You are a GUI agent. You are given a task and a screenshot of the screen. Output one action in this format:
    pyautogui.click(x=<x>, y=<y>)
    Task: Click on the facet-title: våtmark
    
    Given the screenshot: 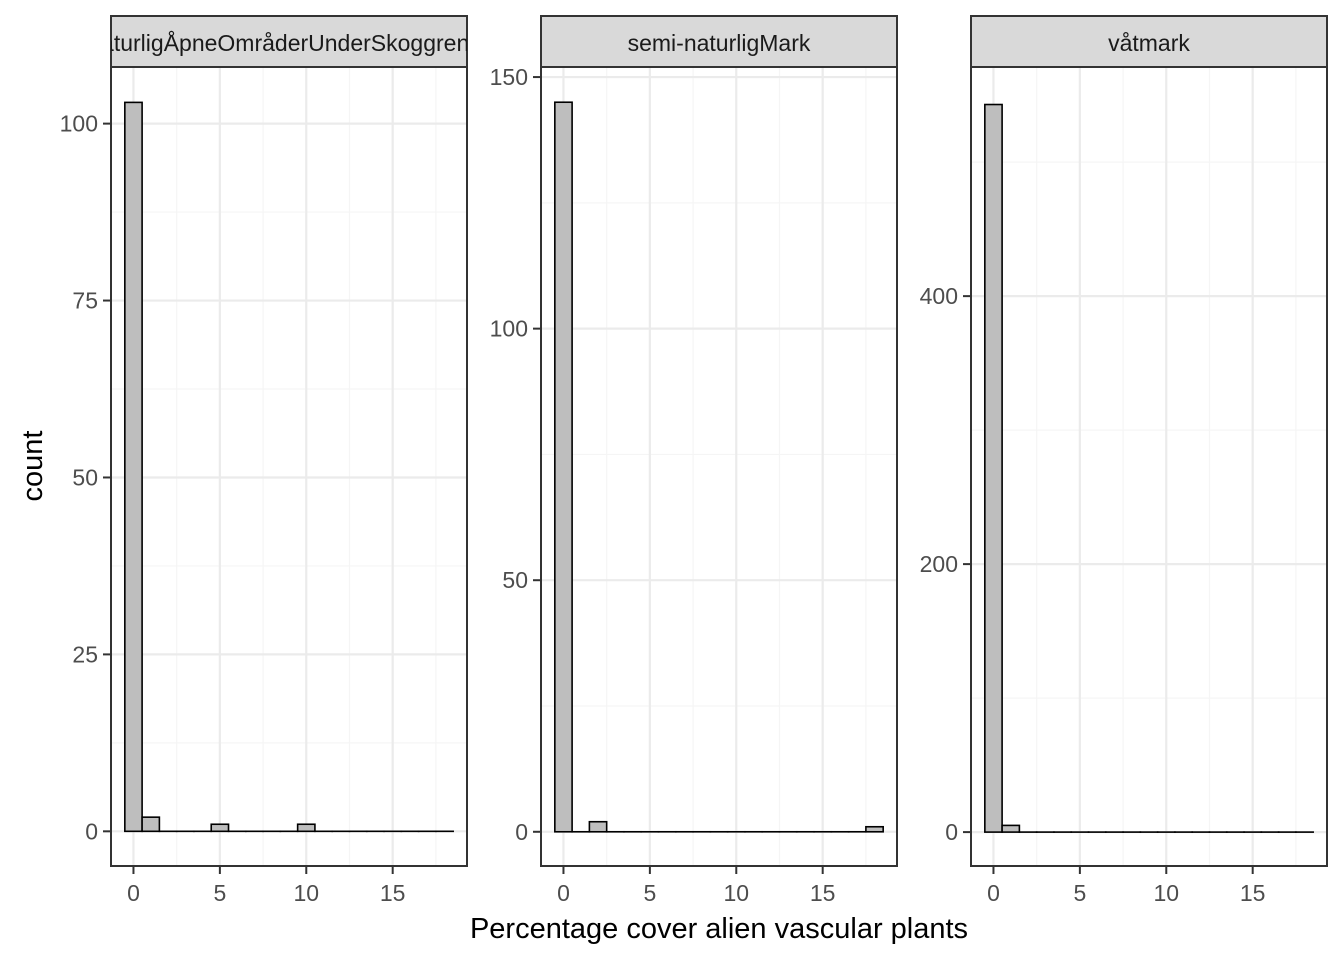 What is the action you would take?
    pyautogui.click(x=1149, y=43)
    